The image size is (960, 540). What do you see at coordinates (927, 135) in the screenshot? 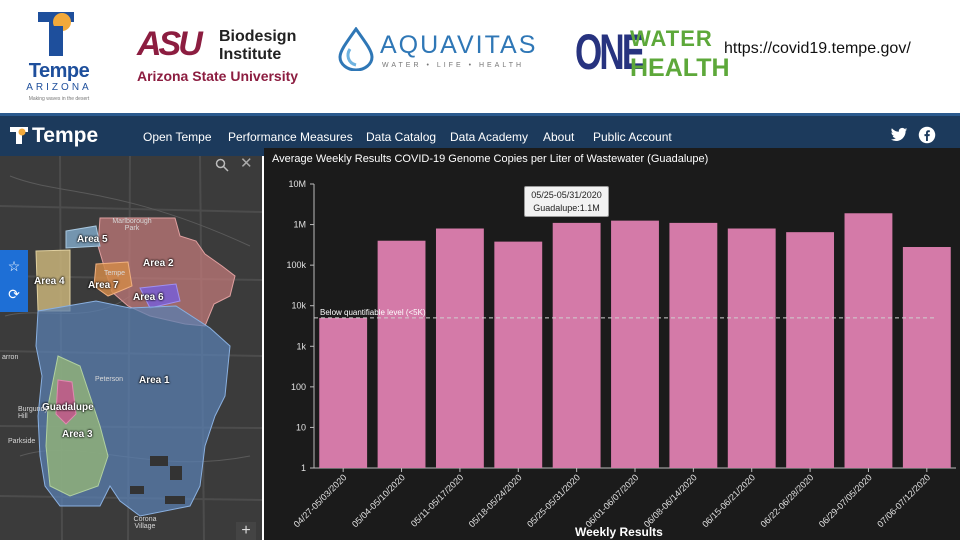
I see `facebook-icon` at bounding box center [927, 135].